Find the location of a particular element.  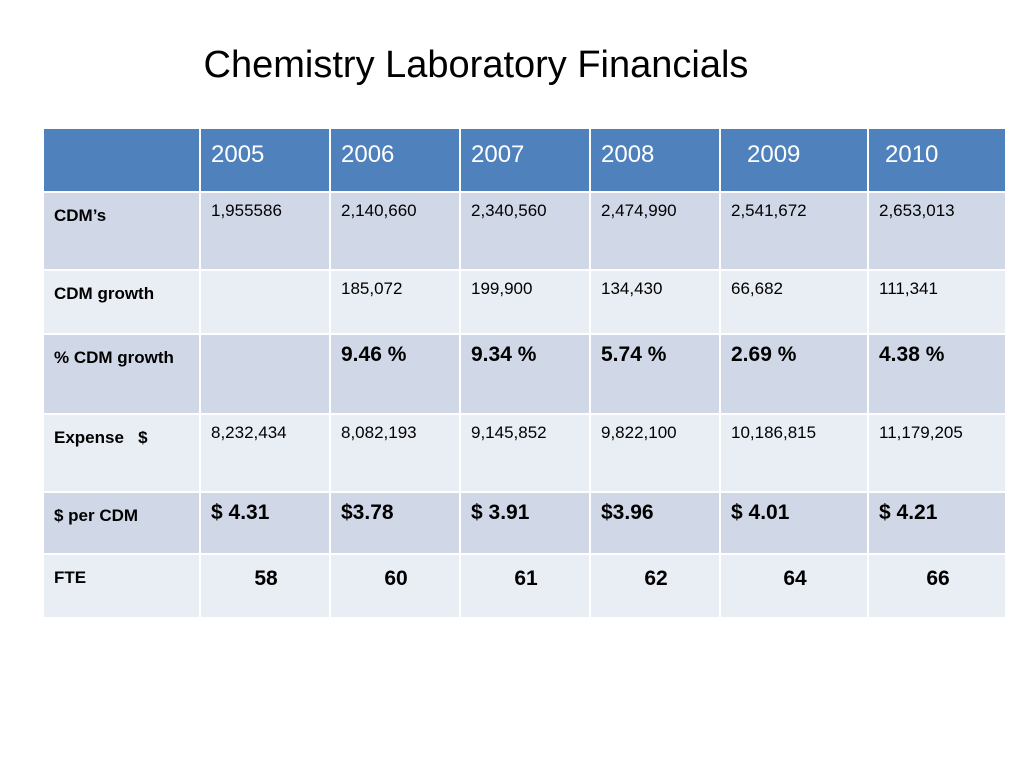

table-cell: 61 is located at coordinates (525, 586).